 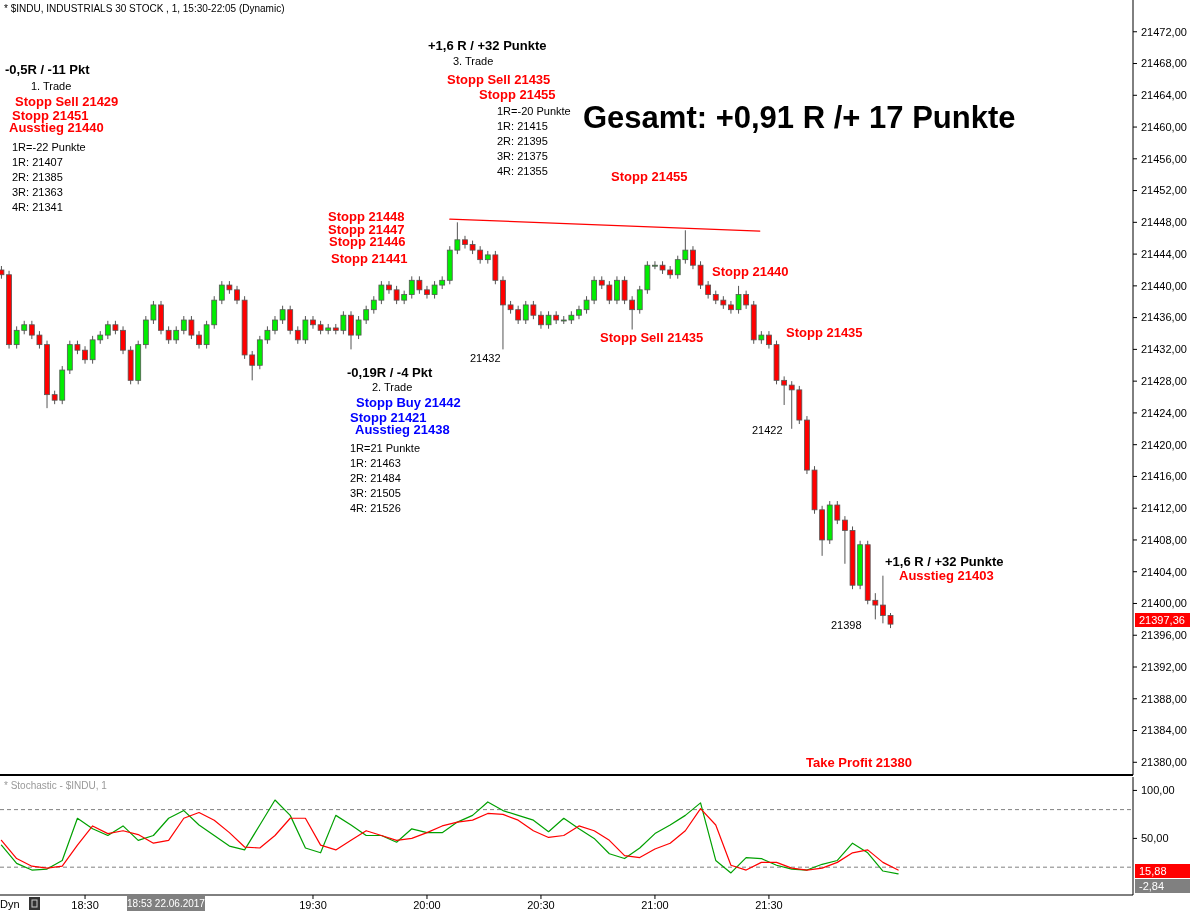 What do you see at coordinates (859, 762) in the screenshot?
I see `annotation: Take Profit 21380` at bounding box center [859, 762].